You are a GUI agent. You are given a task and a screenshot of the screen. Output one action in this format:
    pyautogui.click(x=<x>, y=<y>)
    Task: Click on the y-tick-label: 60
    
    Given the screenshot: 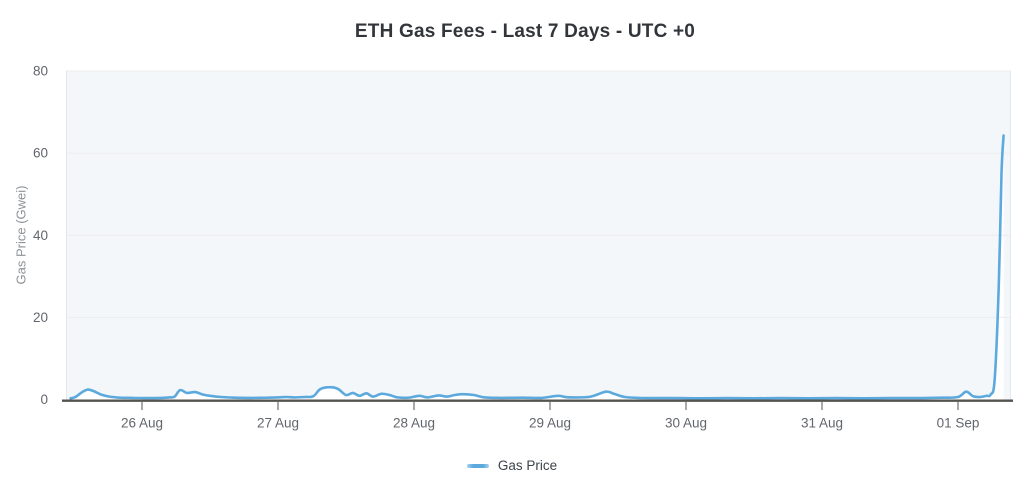 What is the action you would take?
    pyautogui.click(x=40, y=153)
    